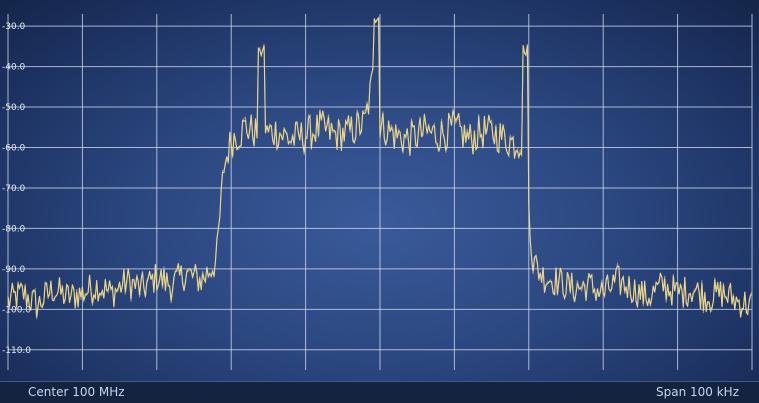  Describe the element at coordinates (379, 392) in the screenshot. I see `status-bar: Center 100 MHz Span 100 kHz` at that location.